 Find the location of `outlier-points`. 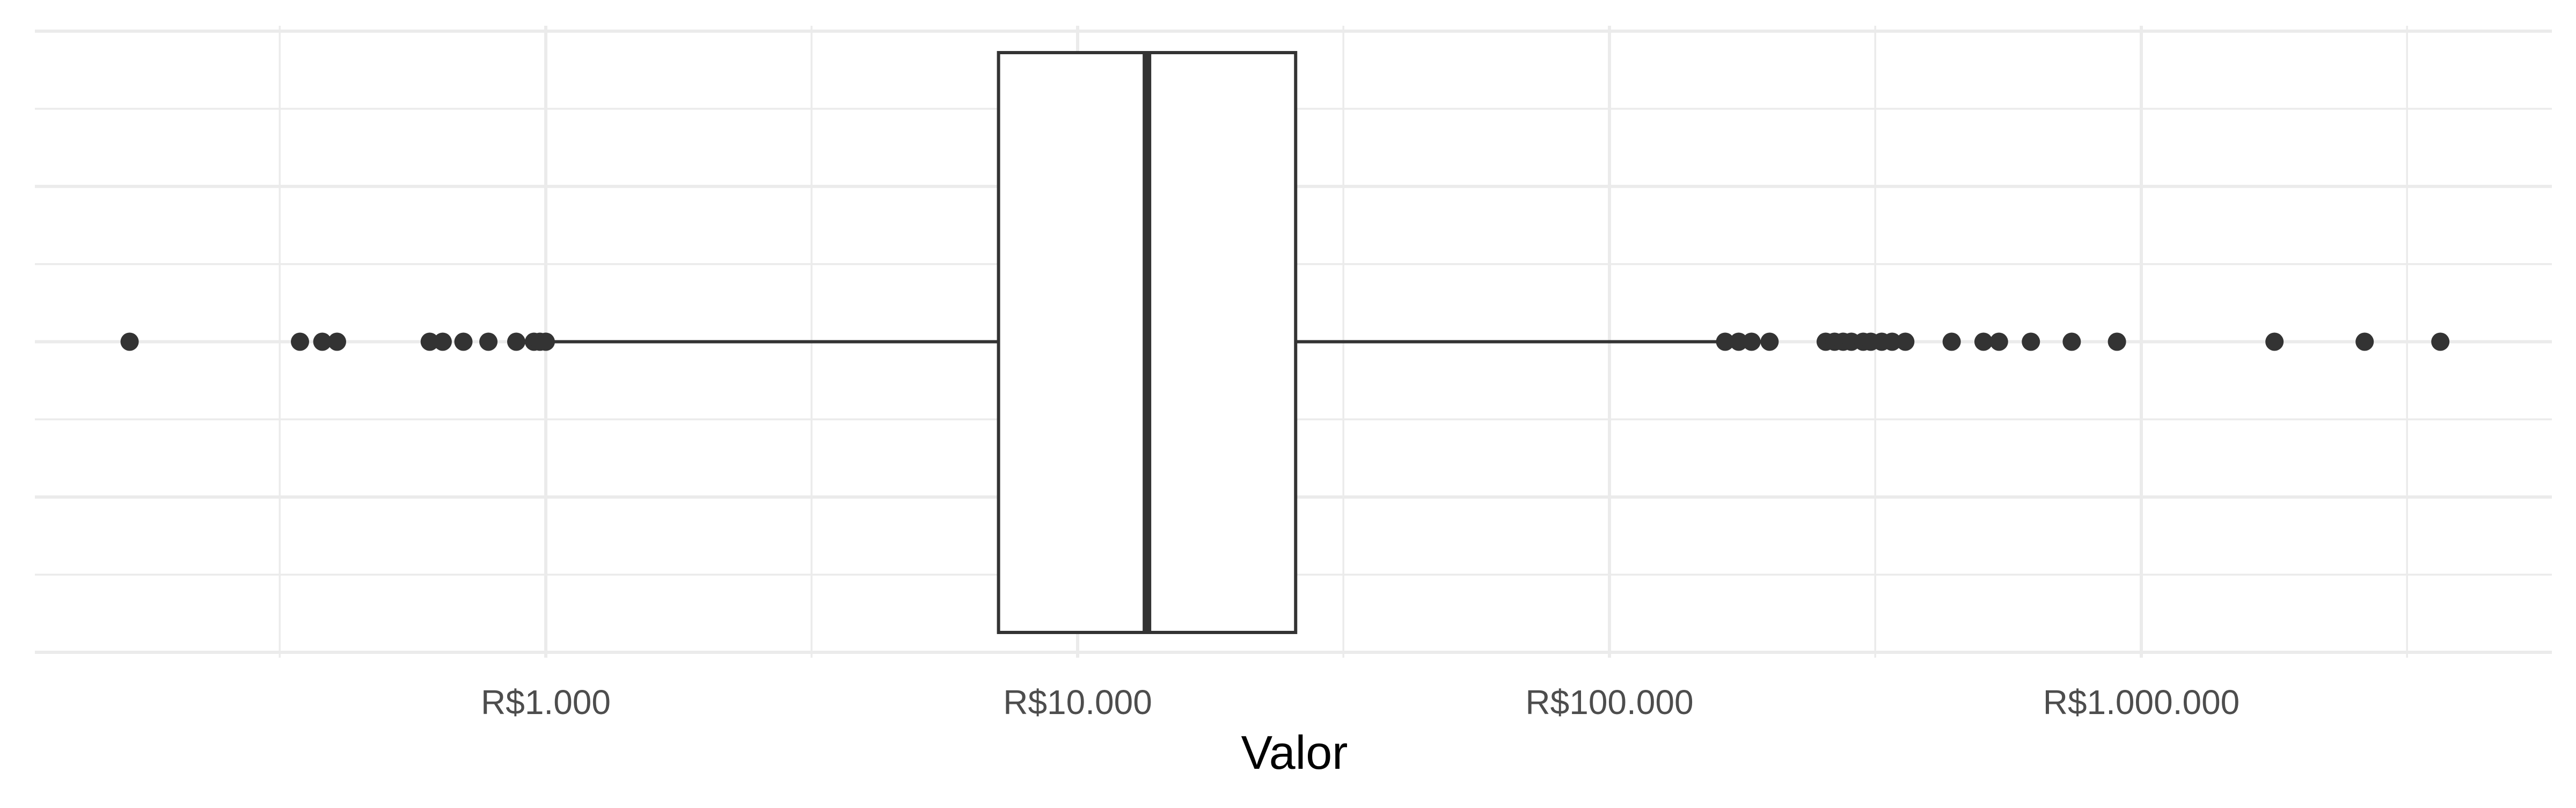

outlier-points is located at coordinates (1285, 341).